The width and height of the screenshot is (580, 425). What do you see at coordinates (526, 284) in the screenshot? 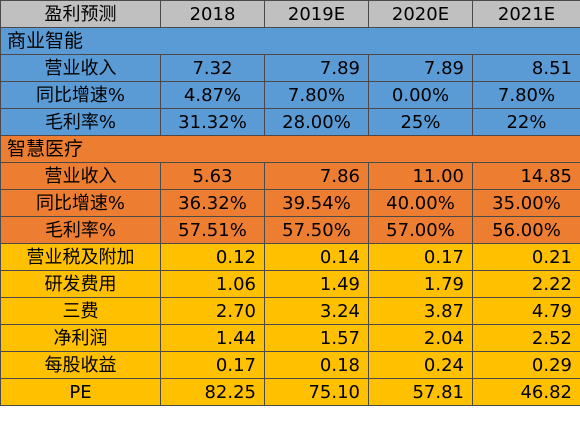
I see `table-cell: 2.22` at bounding box center [526, 284].